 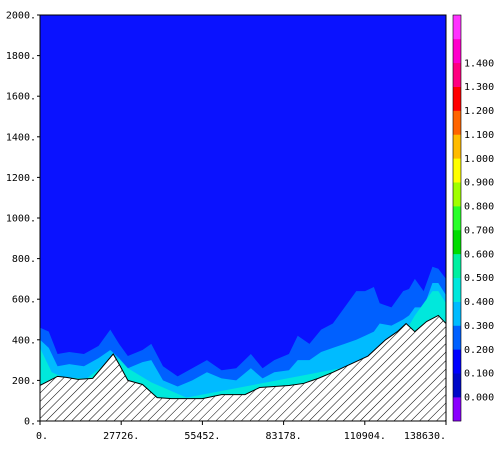 What do you see at coordinates (479, 111) in the screenshot?
I see `colorbar-label: 1.200` at bounding box center [479, 111].